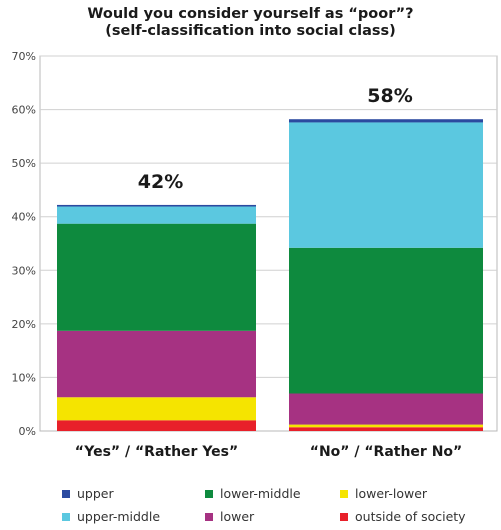  What do you see at coordinates (24, 324) in the screenshot?
I see `y-tick-label: 20%` at bounding box center [24, 324].